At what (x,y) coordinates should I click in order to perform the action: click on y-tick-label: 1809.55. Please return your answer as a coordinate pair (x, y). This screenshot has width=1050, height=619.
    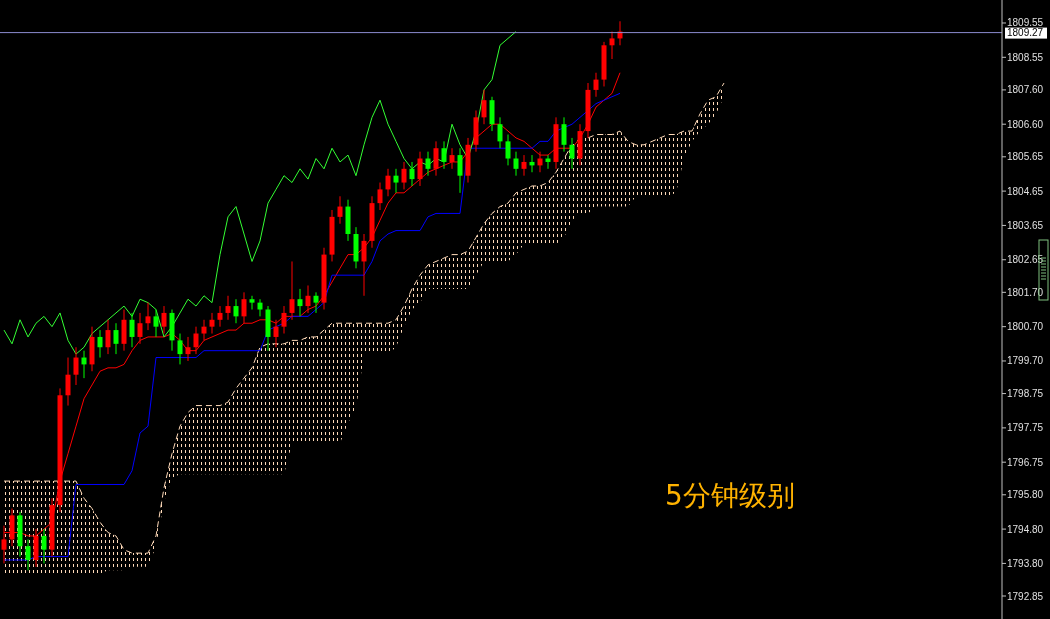
    Looking at the image, I should click on (1025, 23).